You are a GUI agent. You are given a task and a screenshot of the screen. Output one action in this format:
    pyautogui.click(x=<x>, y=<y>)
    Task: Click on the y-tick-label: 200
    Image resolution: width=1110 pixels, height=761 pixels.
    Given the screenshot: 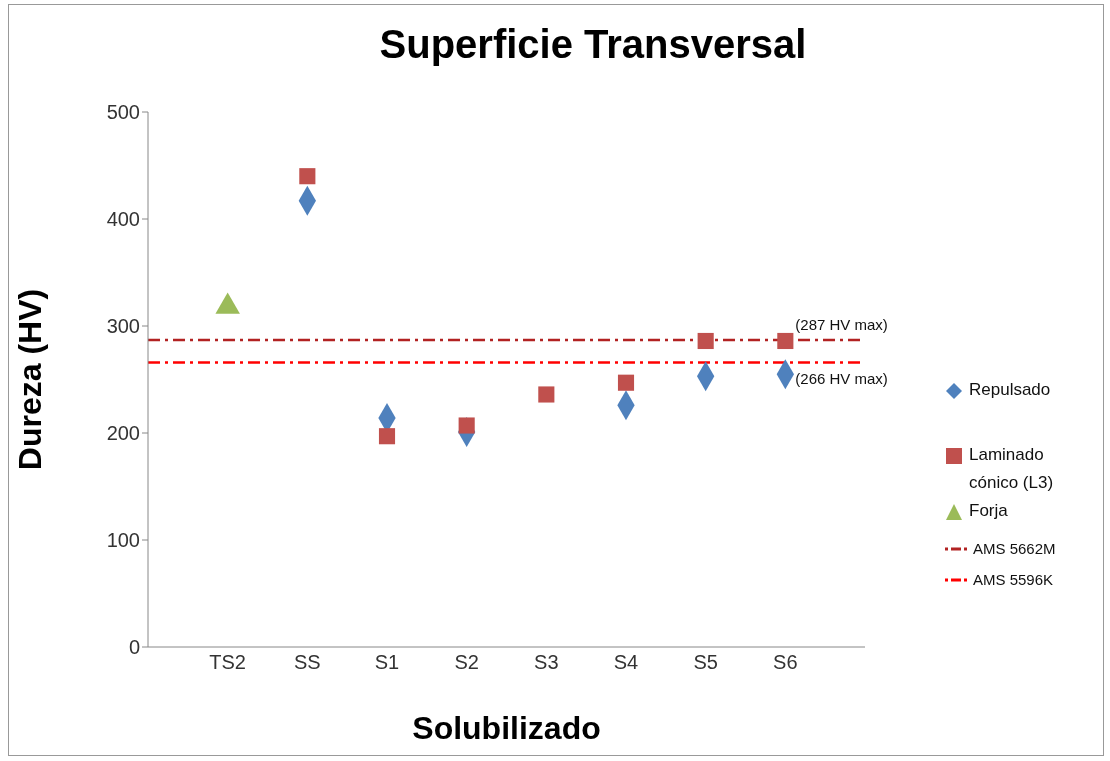 What is the action you would take?
    pyautogui.click(x=123, y=433)
    